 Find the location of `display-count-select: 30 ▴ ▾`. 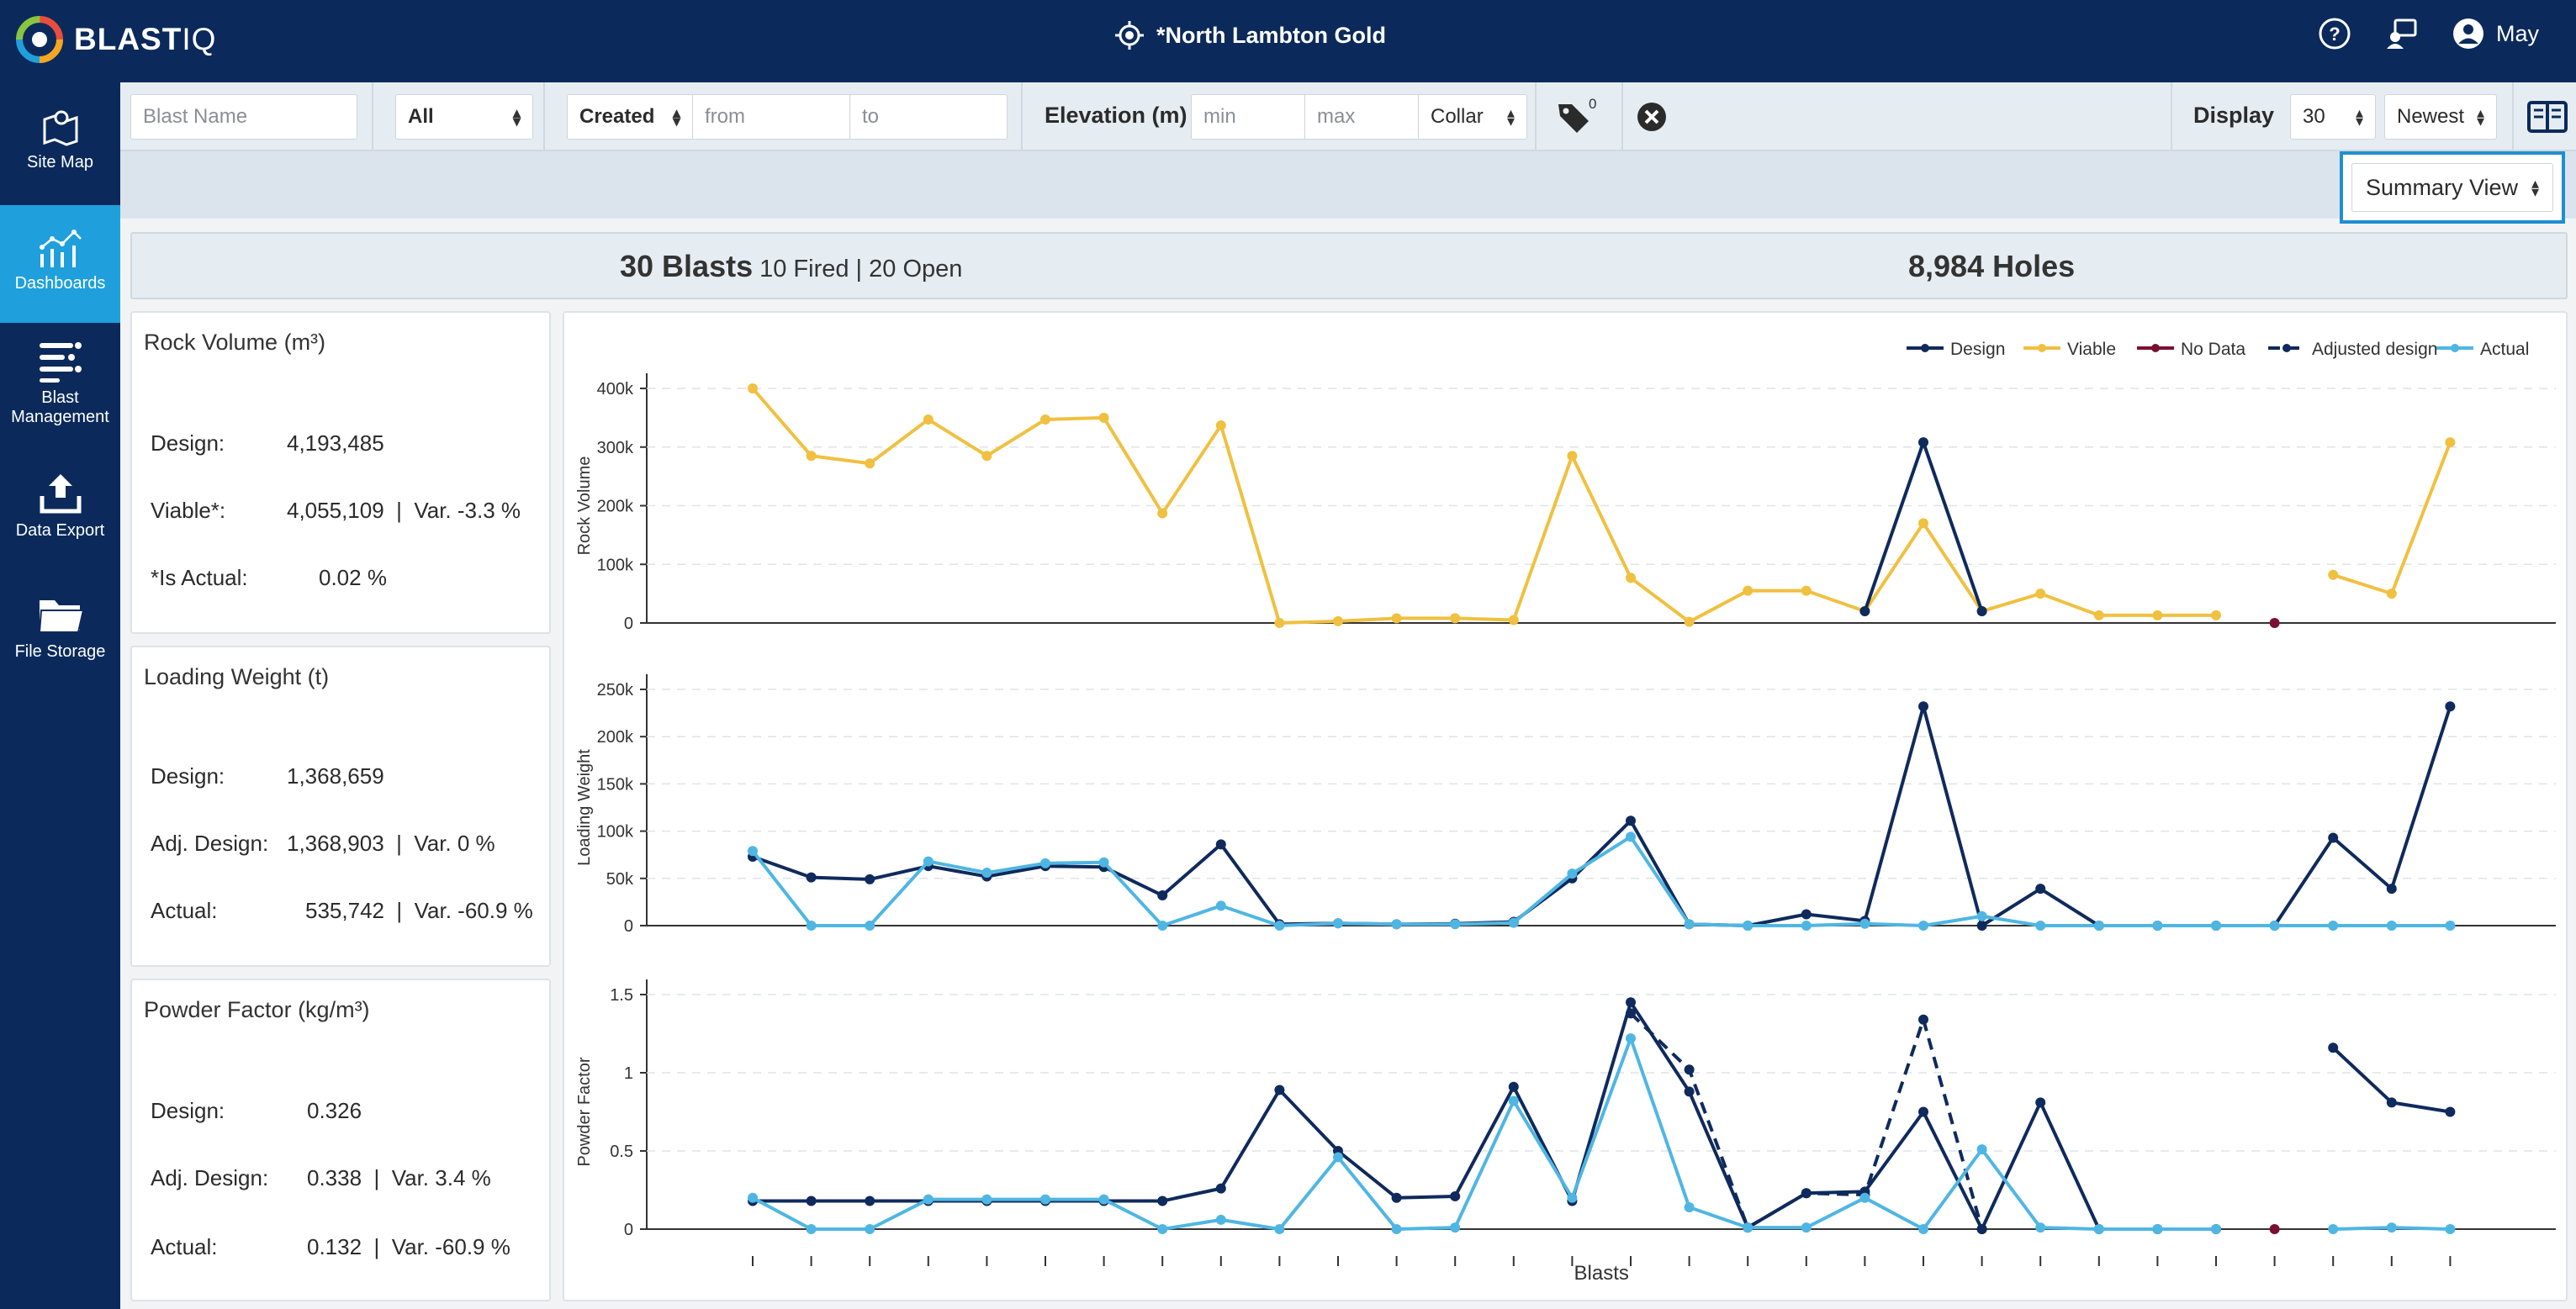

display-count-select: 30 ▴ ▾ is located at coordinates (2333, 117).